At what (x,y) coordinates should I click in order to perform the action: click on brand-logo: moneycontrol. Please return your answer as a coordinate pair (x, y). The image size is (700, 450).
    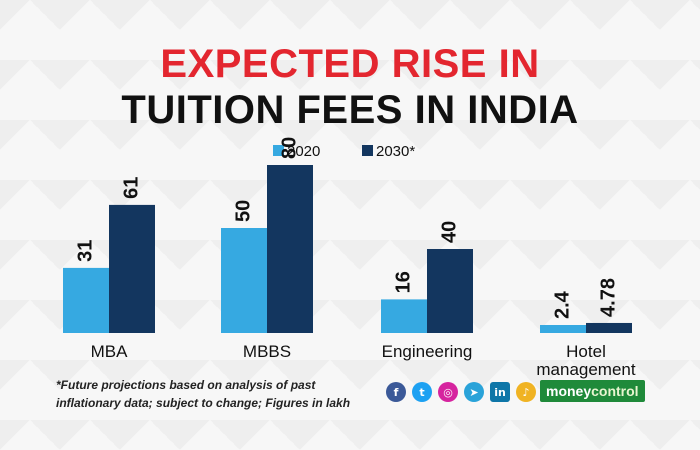
    Looking at the image, I should click on (592, 391).